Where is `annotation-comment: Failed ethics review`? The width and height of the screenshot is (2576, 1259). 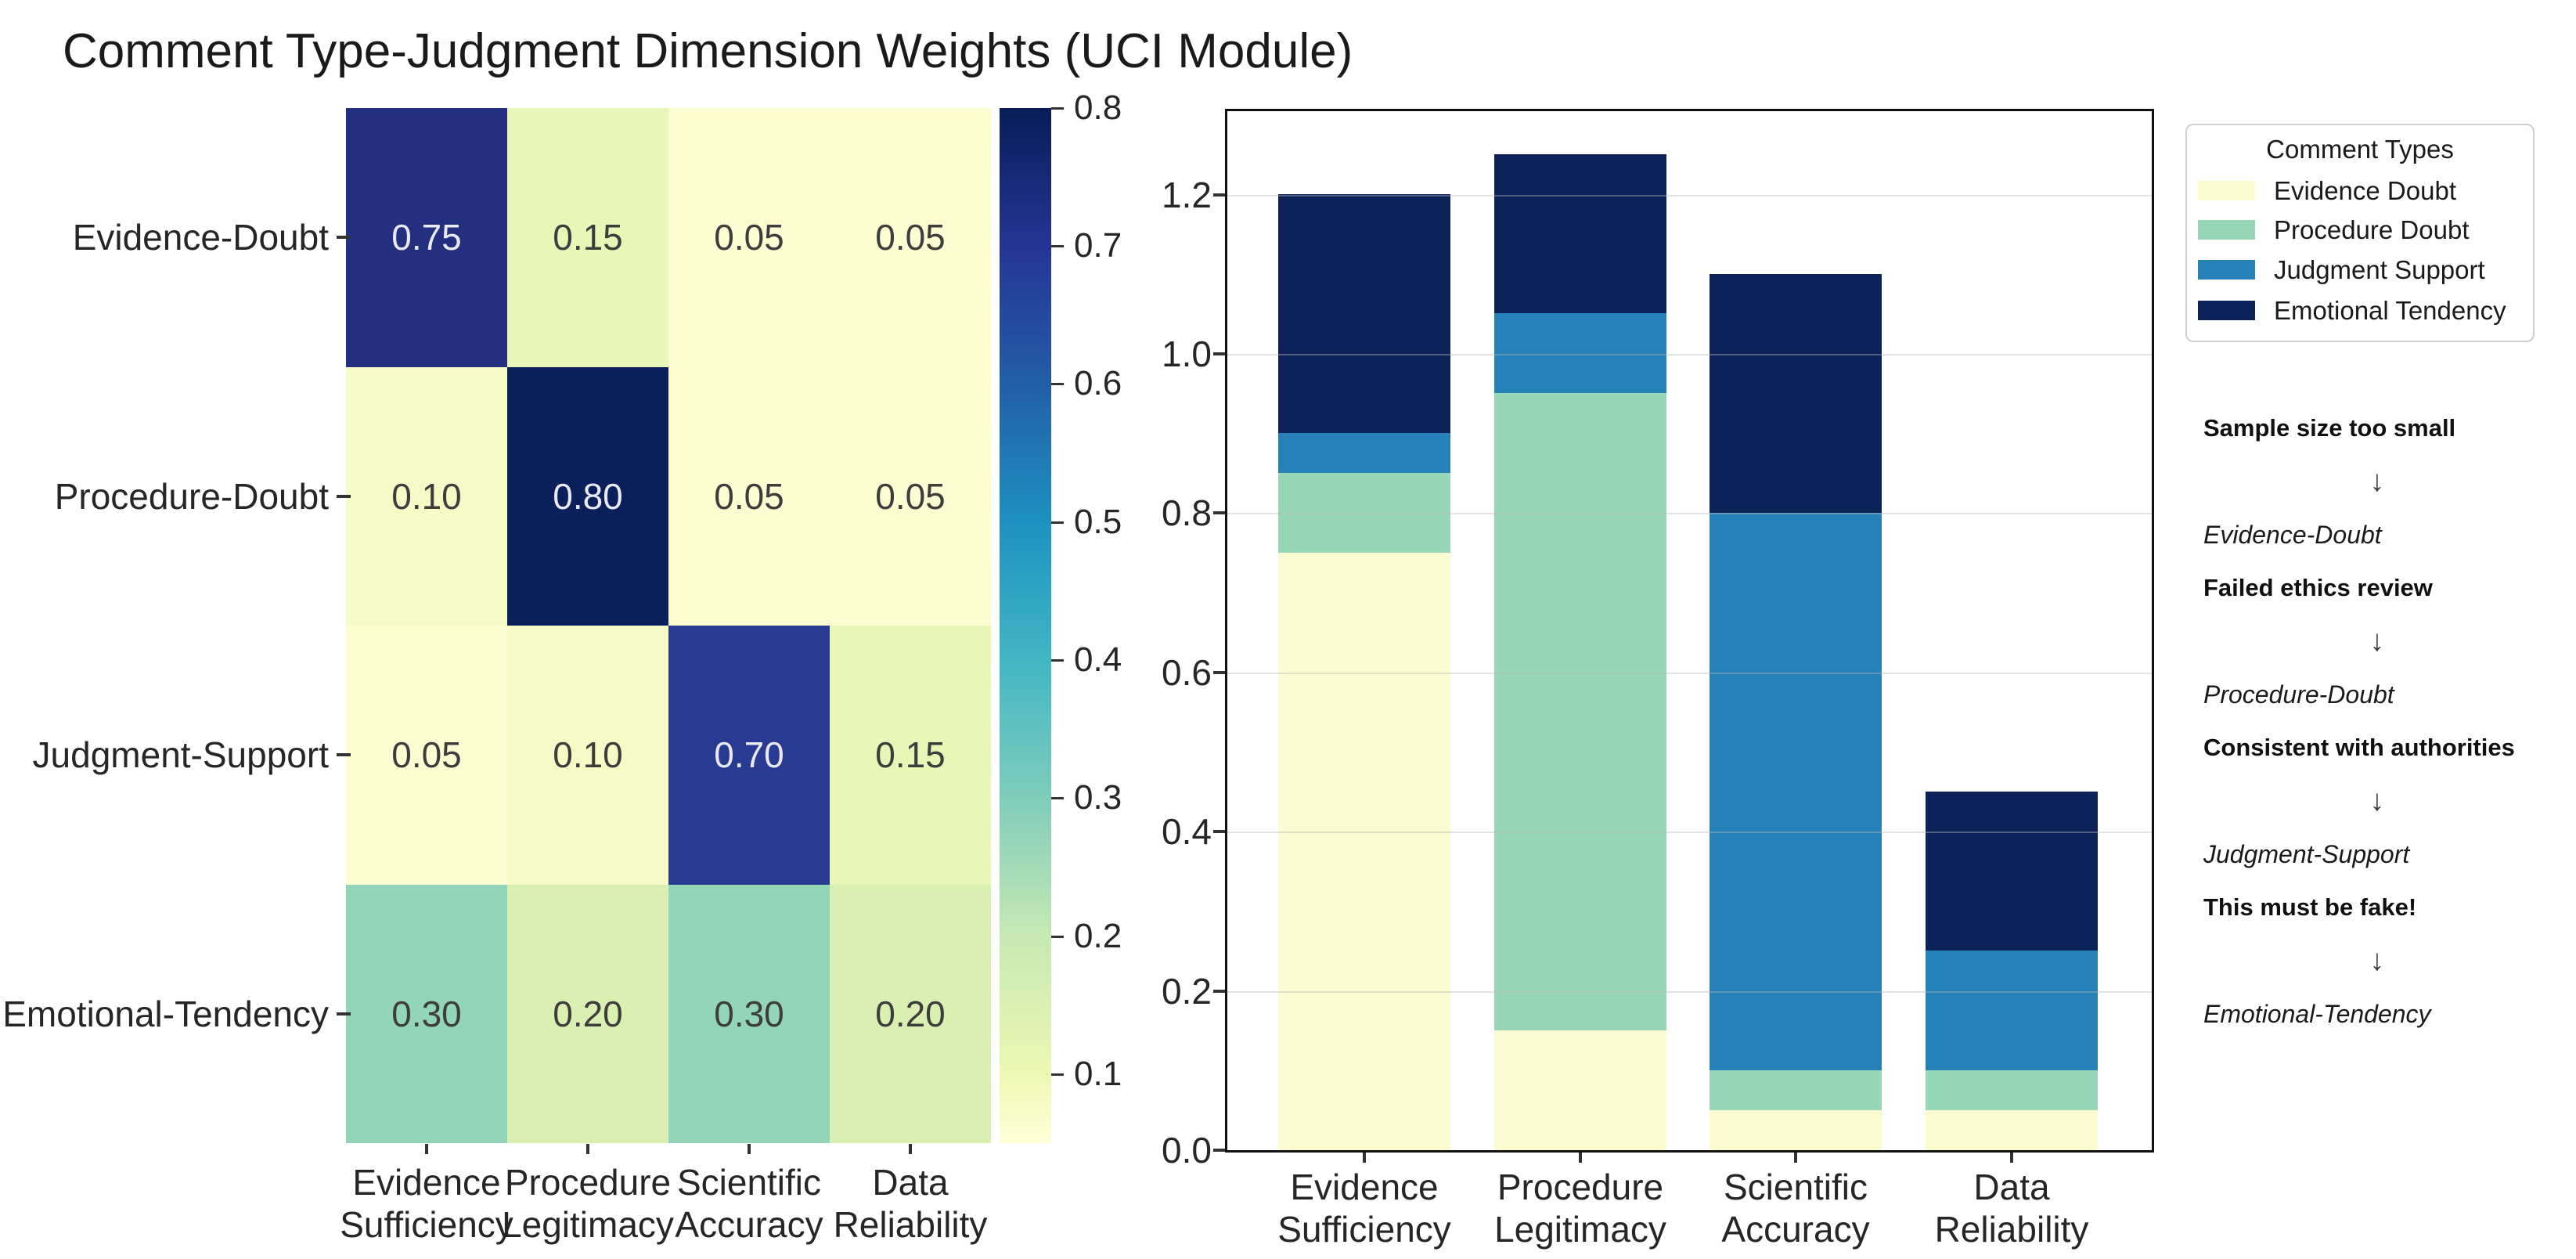 annotation-comment: Failed ethics review is located at coordinates (2318, 588).